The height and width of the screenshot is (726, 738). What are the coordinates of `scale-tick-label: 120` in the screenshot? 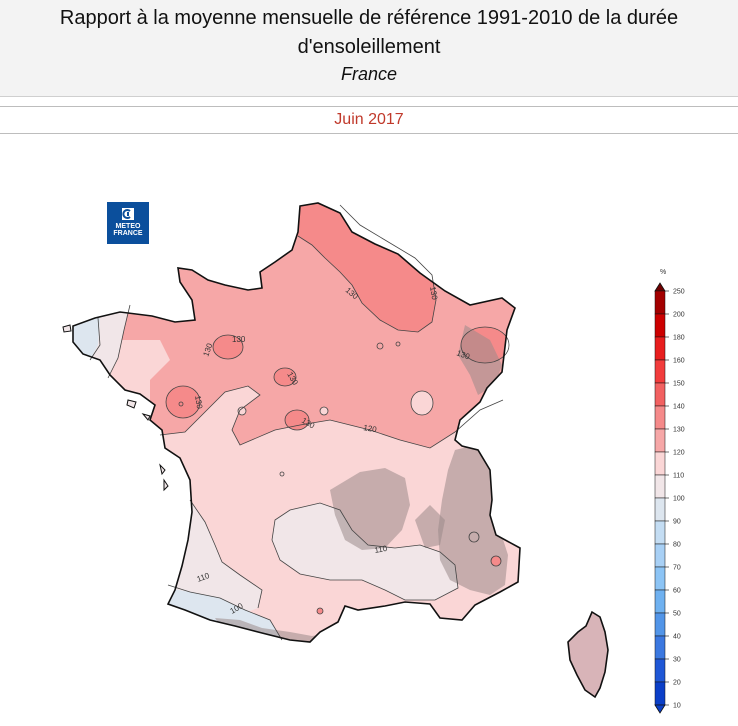 It's located at (679, 453).